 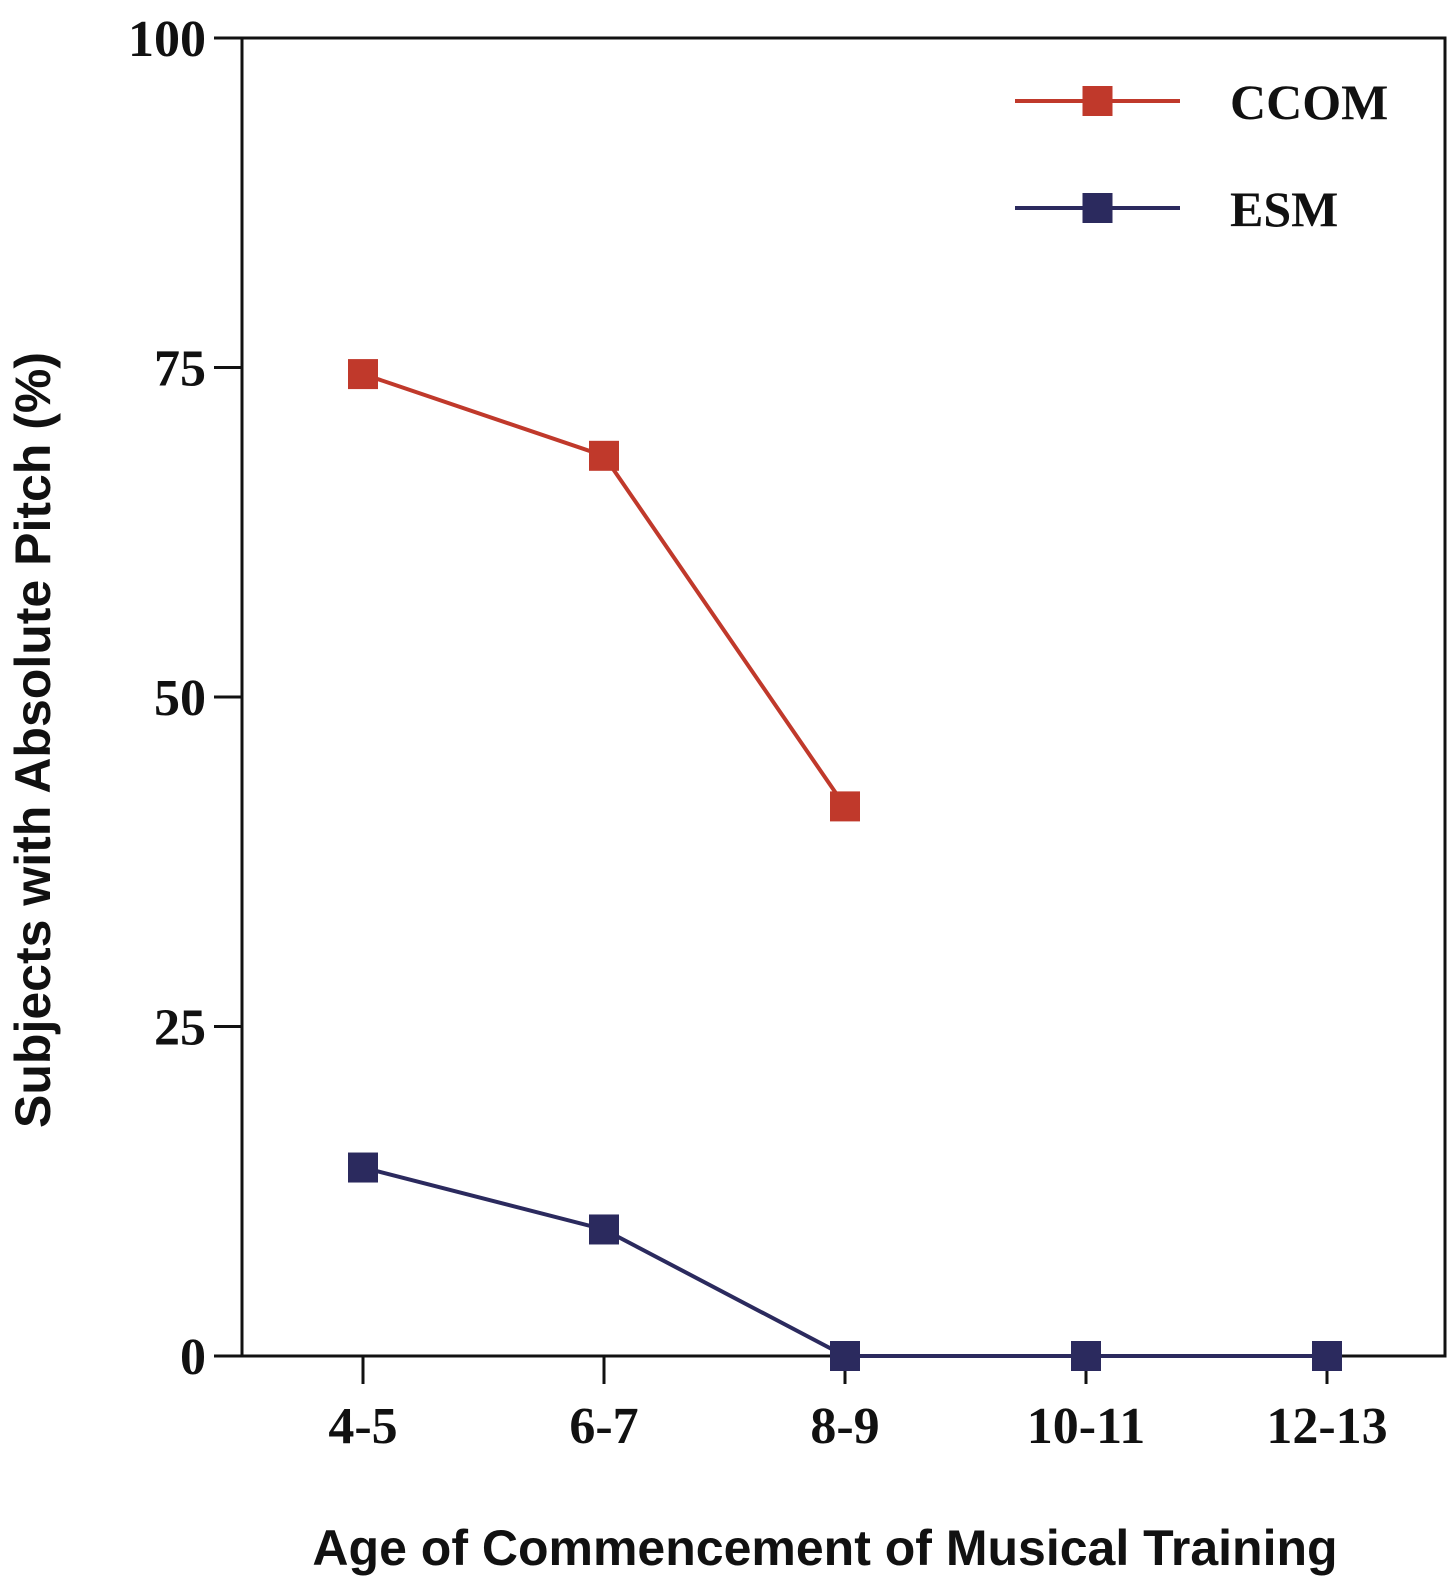 What do you see at coordinates (844, 1426) in the screenshot?
I see `x-tick-label: 8-9` at bounding box center [844, 1426].